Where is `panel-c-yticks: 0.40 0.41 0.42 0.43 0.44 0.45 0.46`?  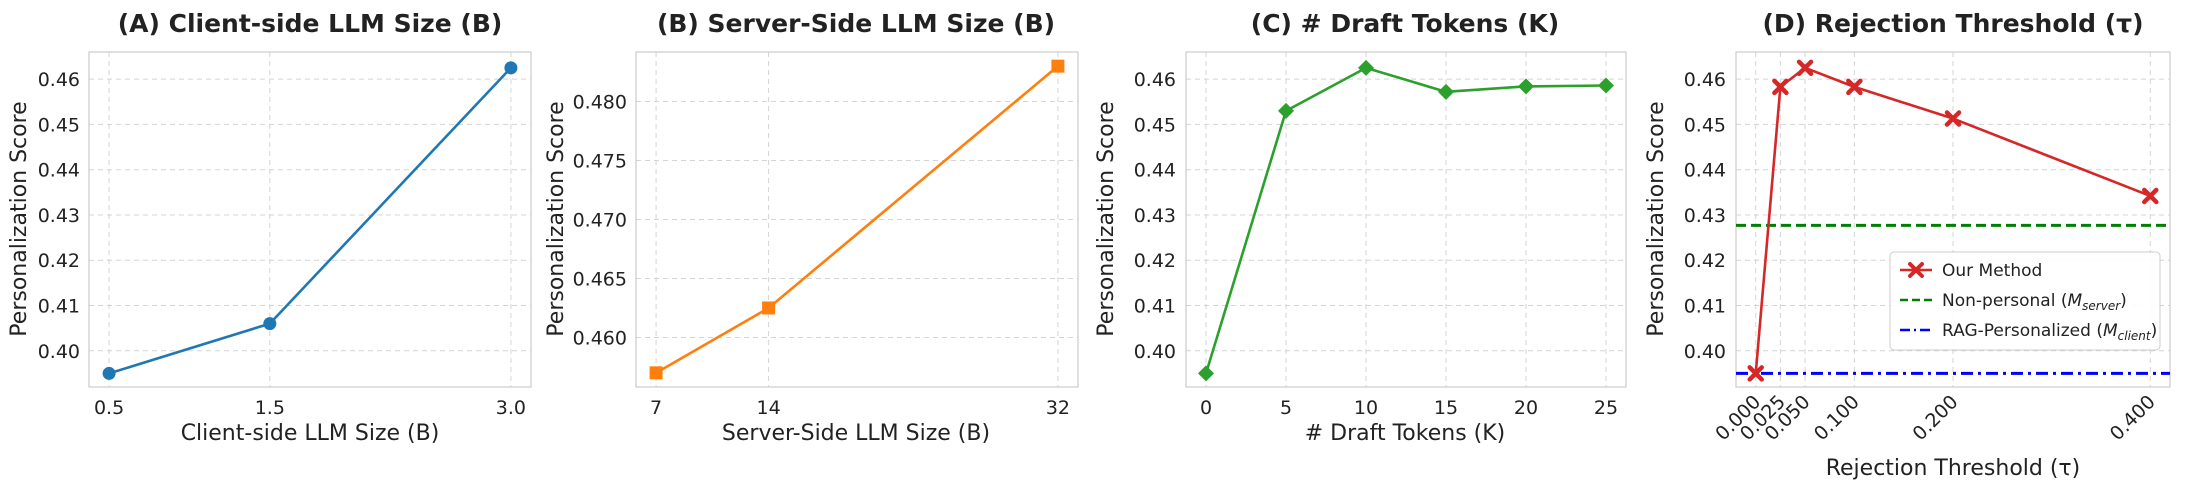
panel-c-yticks: 0.40 0.41 0.42 0.43 0.44 0.45 0.46 is located at coordinates (1155, 216).